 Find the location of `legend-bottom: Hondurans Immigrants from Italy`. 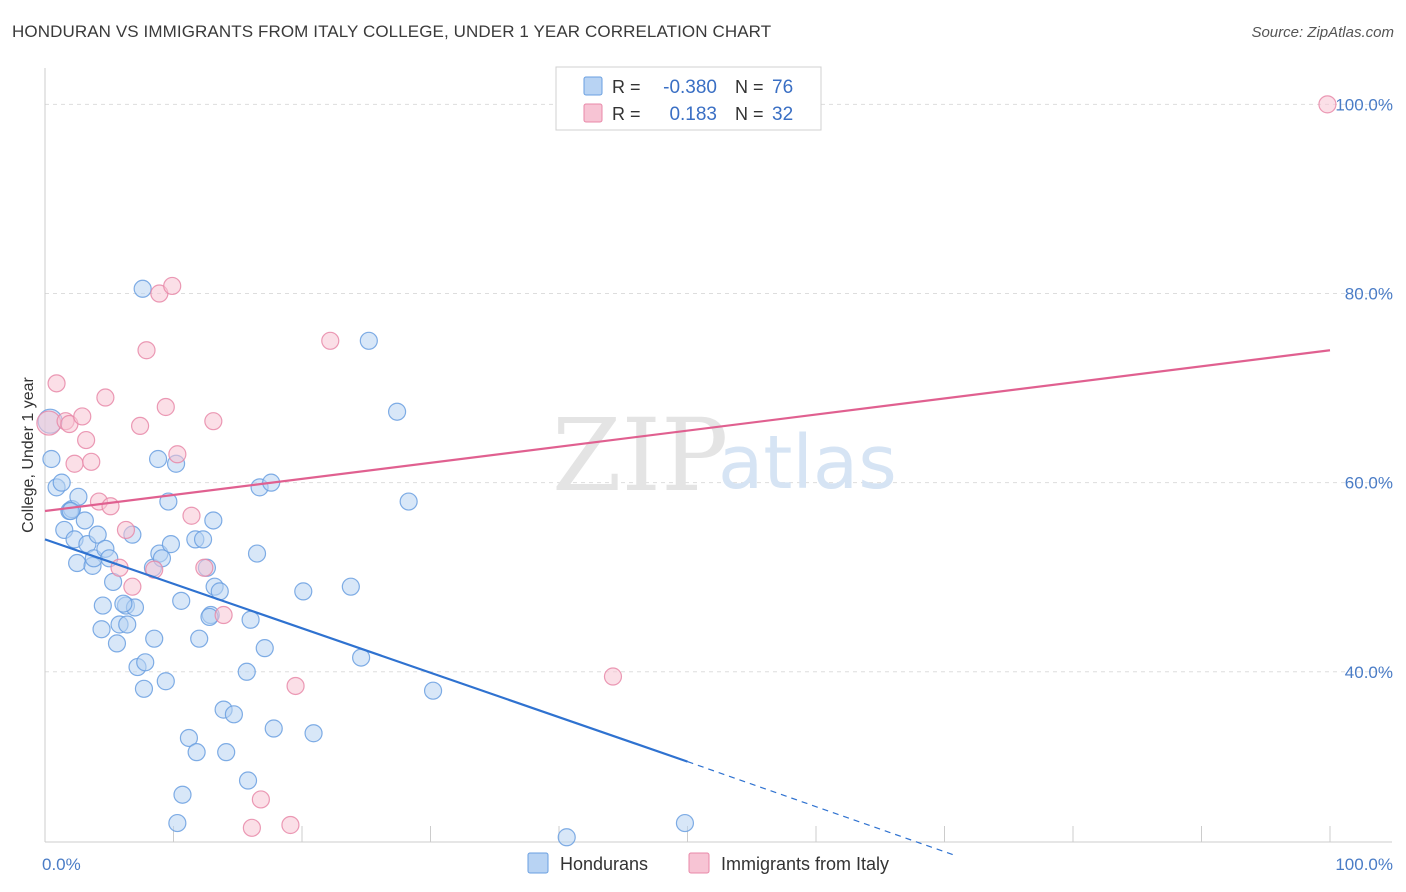

legend-bottom: Hondurans Immigrants from Italy is located at coordinates (708, 863).